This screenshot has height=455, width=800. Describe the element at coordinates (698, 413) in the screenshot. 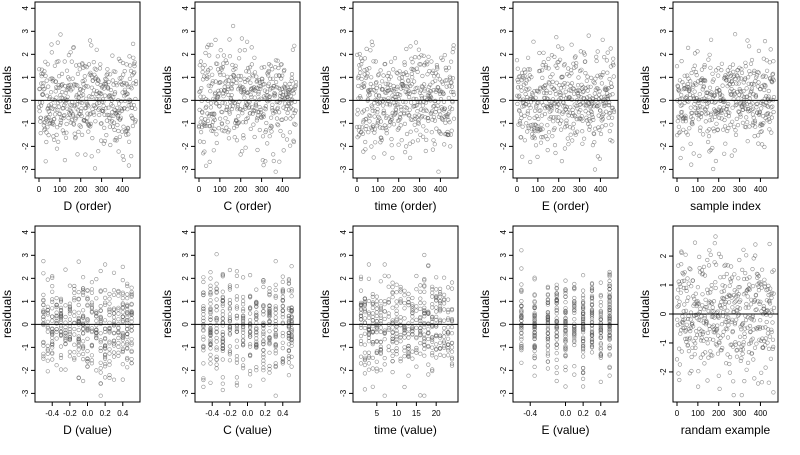

I see `x-tick-label: 100` at that location.